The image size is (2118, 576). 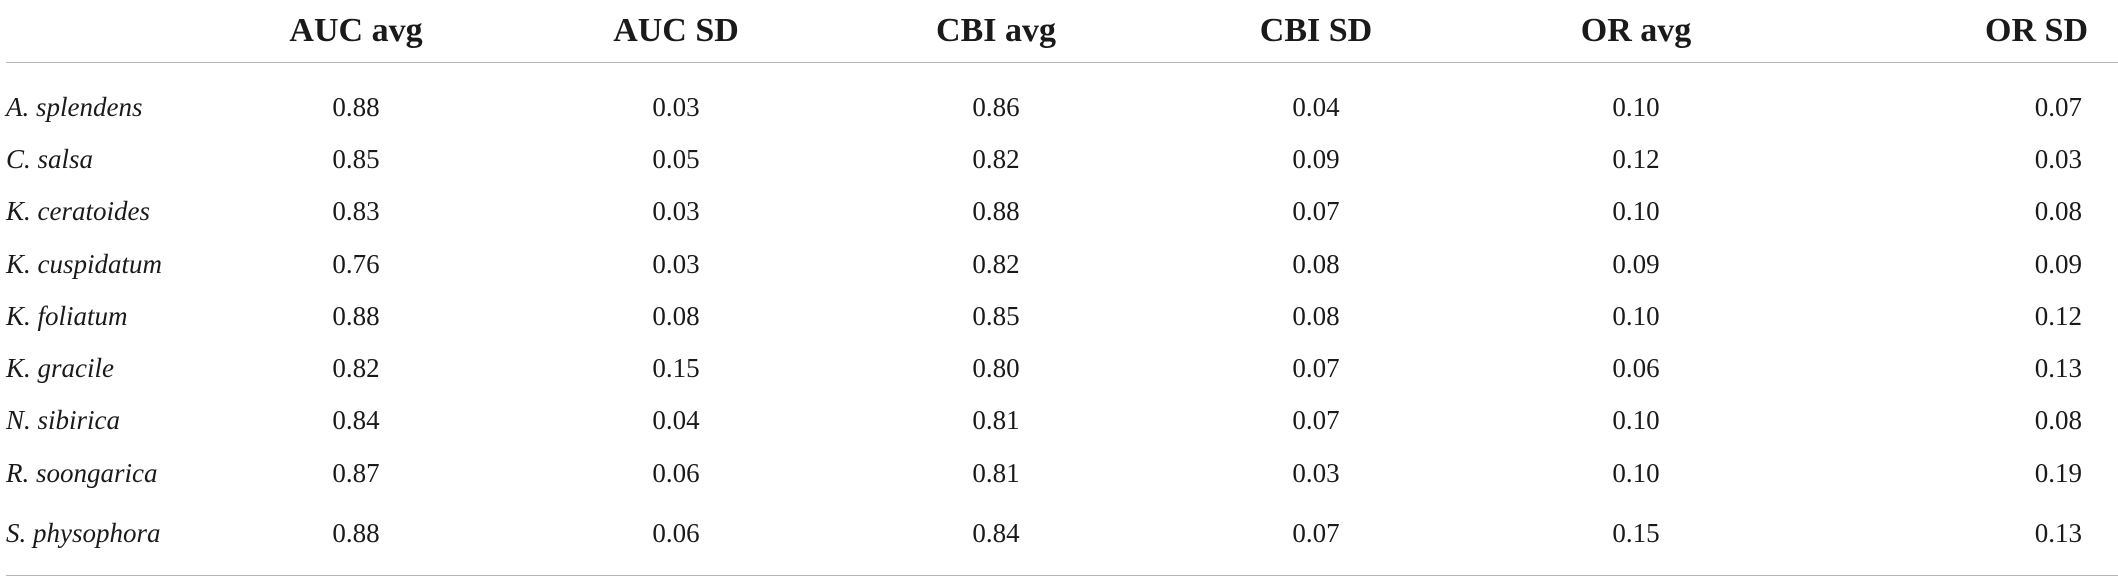 I want to click on cbi-avg-cell: 0.84, so click(x=996, y=537).